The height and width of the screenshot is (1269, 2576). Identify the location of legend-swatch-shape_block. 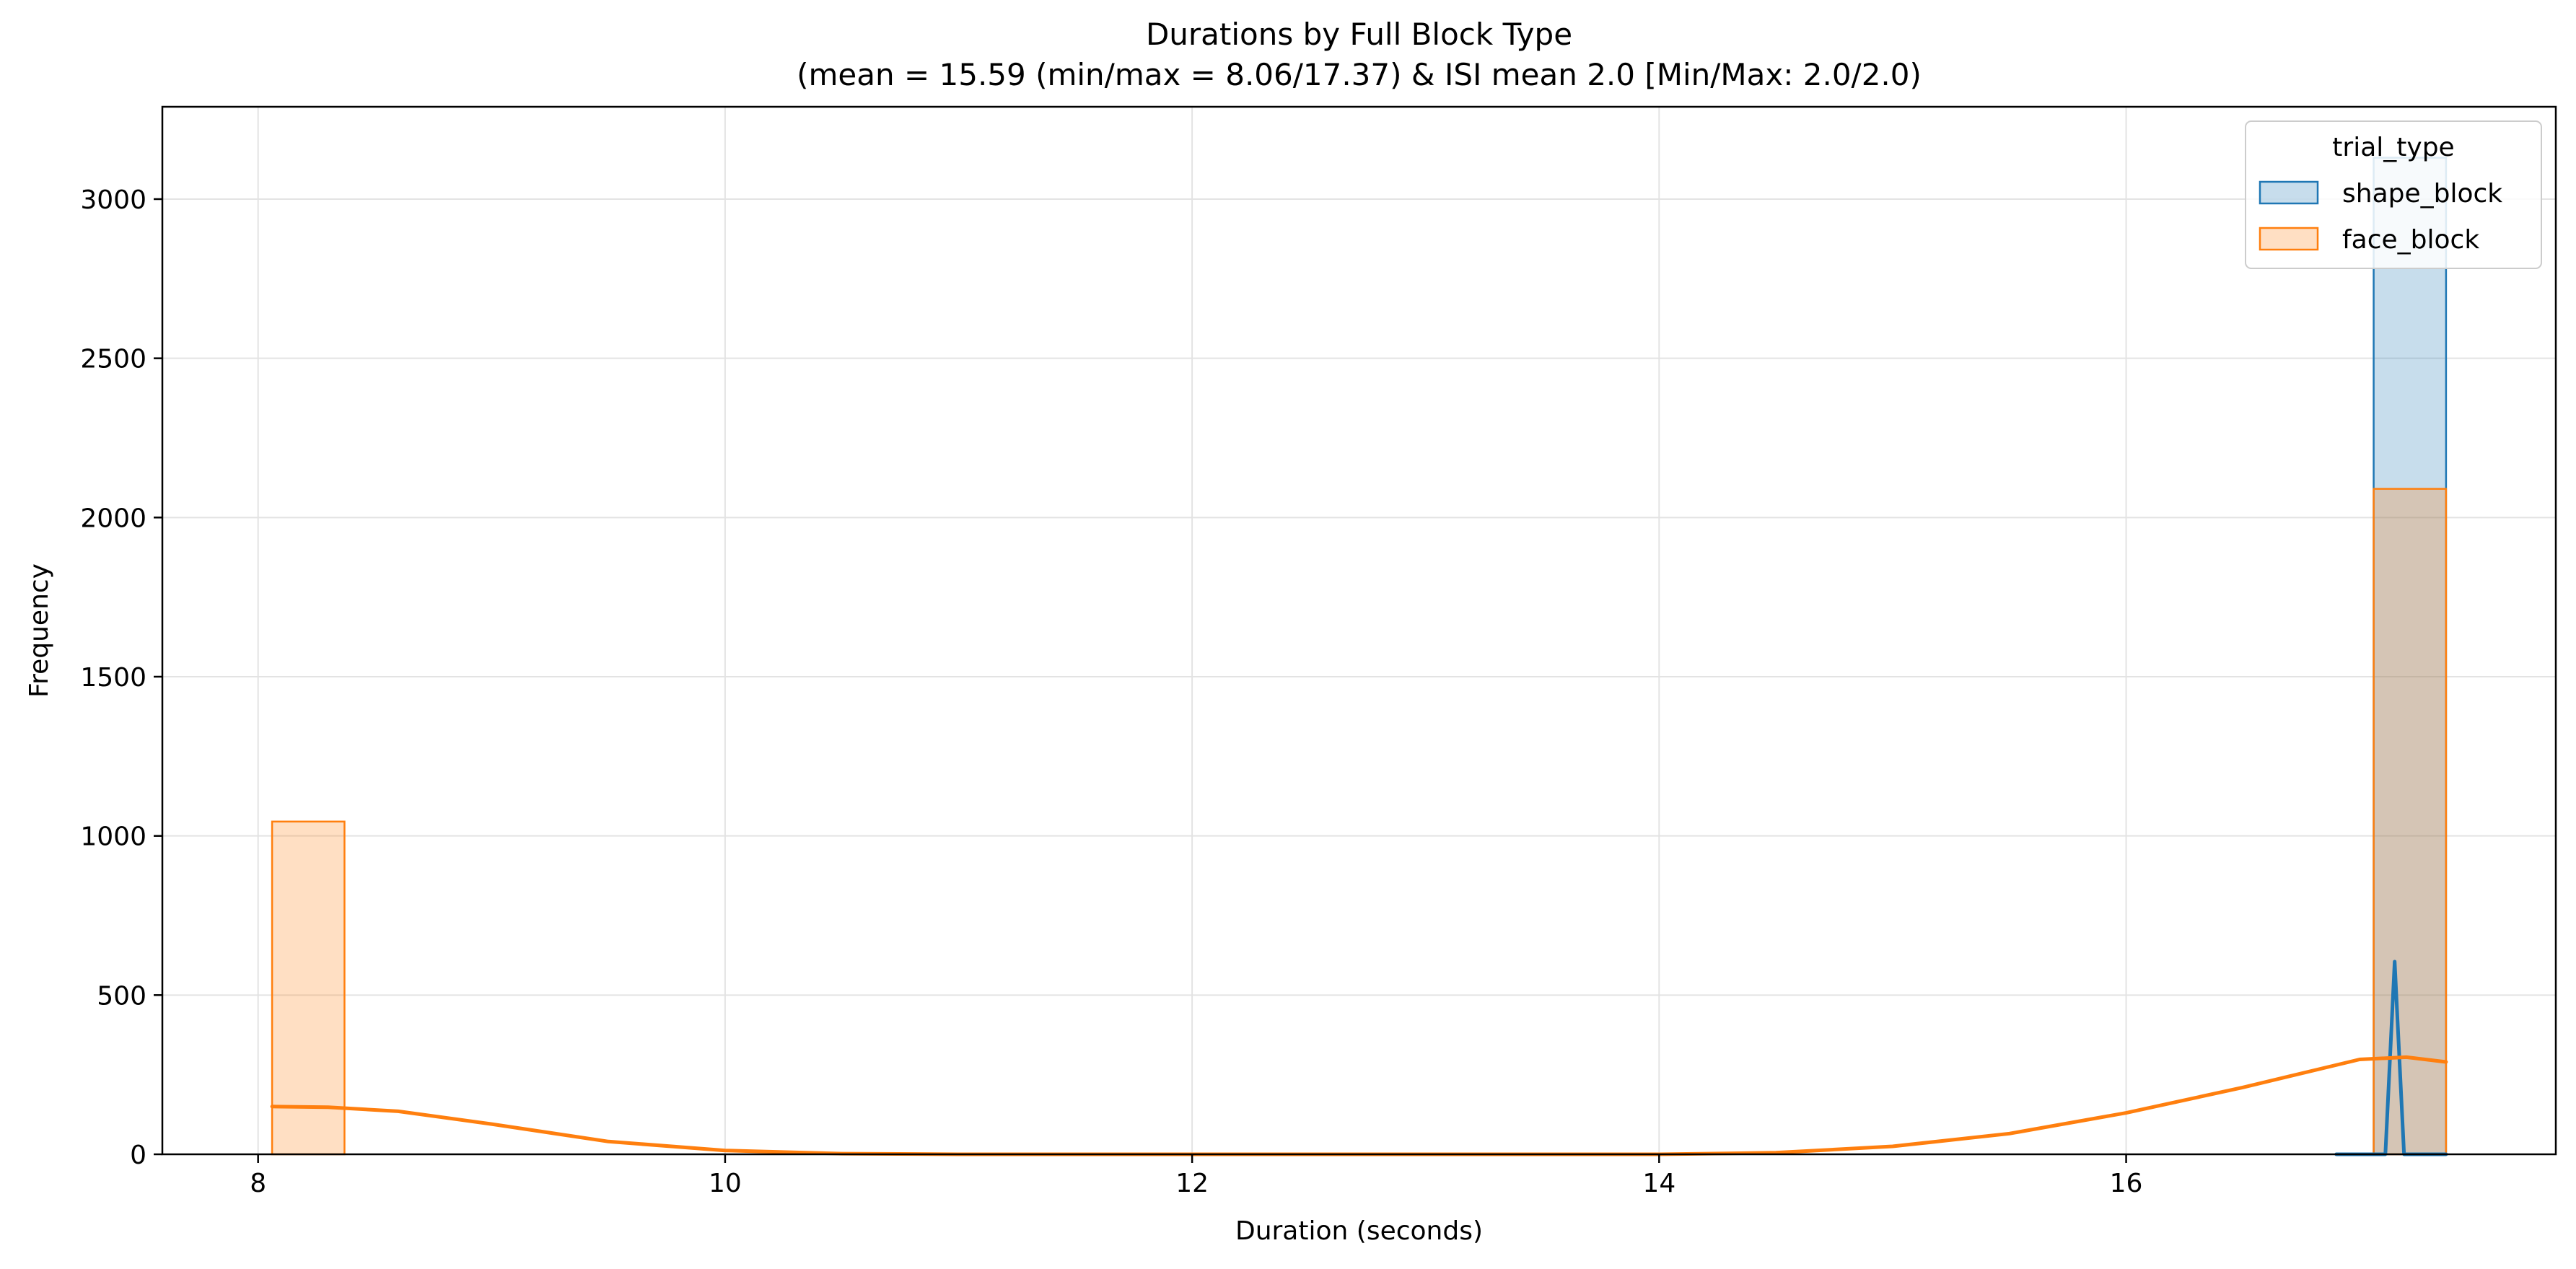
(2289, 192).